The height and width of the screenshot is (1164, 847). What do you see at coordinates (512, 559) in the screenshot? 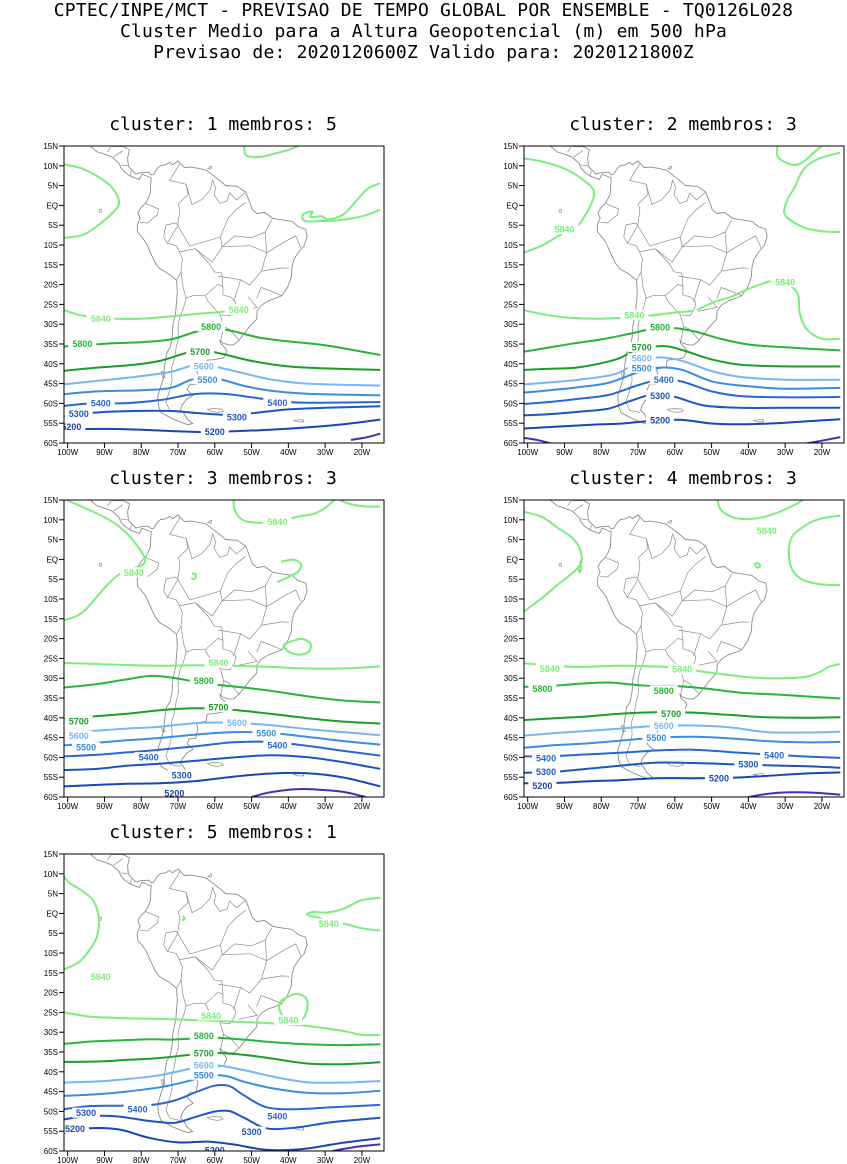
I see `lat-tick-label: EQ` at bounding box center [512, 559].